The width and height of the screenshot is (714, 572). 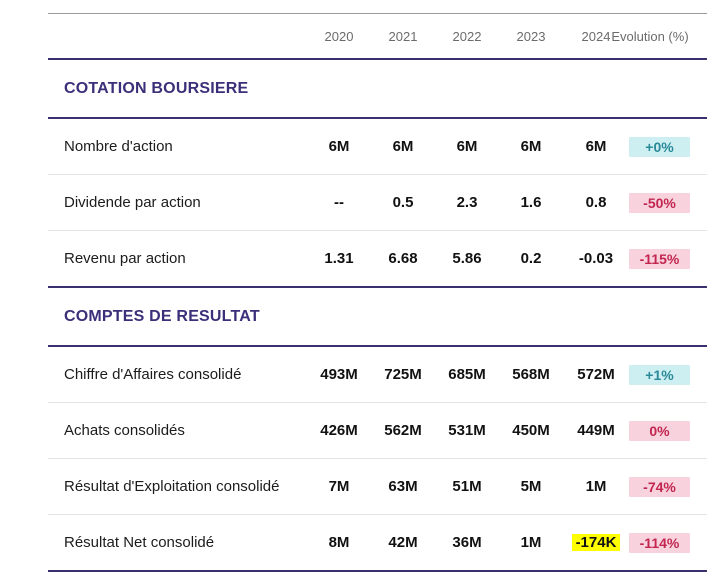 I want to click on section-header-cotation: COTATION BOURSIERE, so click(x=377, y=89).